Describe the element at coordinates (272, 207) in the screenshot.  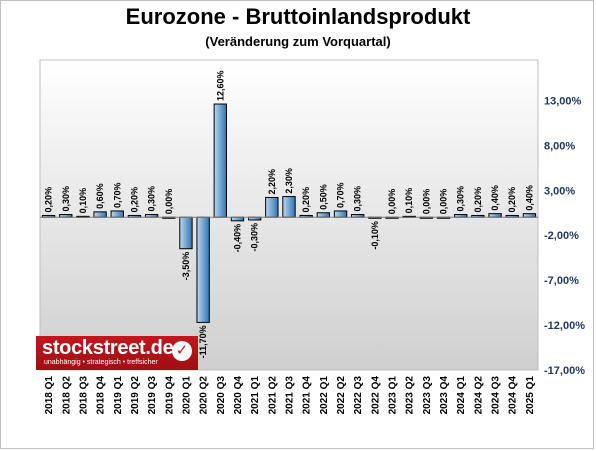
I see `bar-2021-q2` at that location.